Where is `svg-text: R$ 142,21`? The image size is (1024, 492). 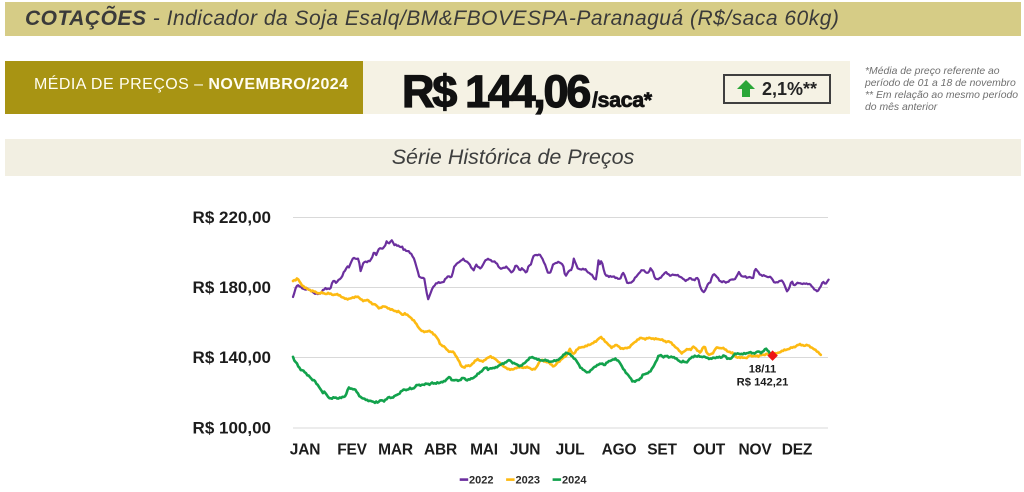
svg-text: R$ 142,21 is located at coordinates (763, 383).